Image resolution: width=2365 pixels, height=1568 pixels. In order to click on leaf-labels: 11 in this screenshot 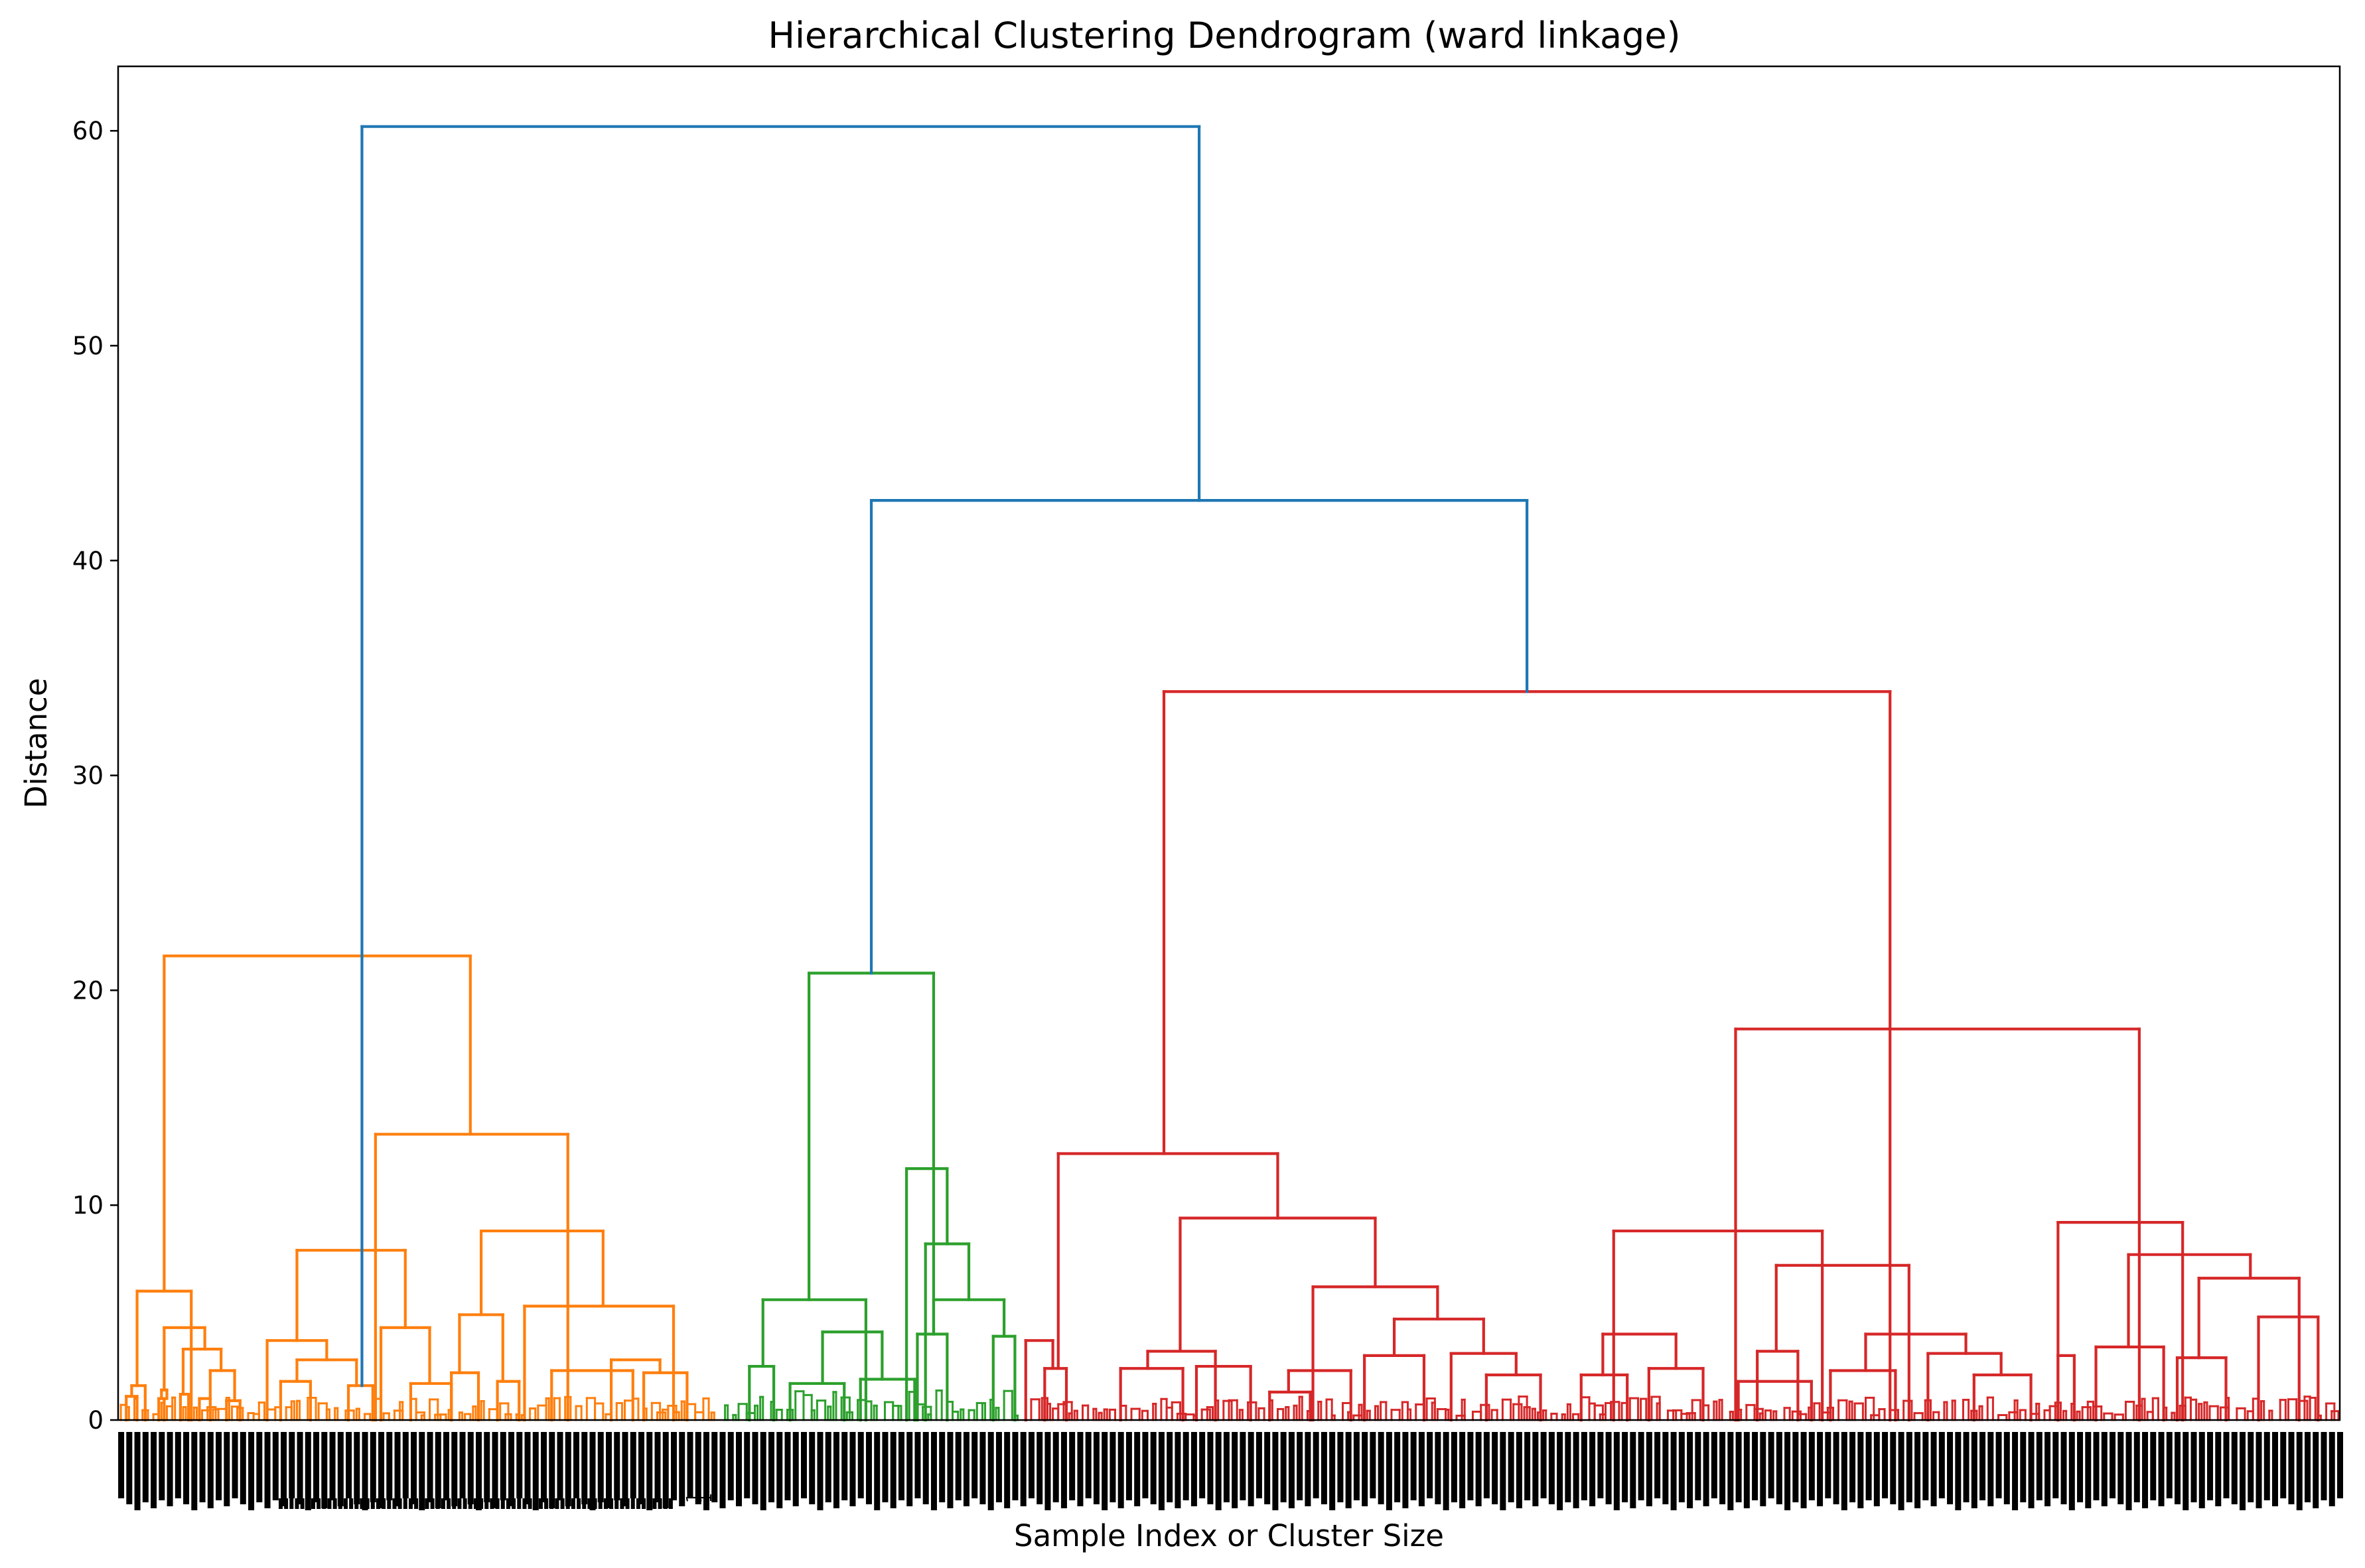, I will do `click(1230, 1471)`.